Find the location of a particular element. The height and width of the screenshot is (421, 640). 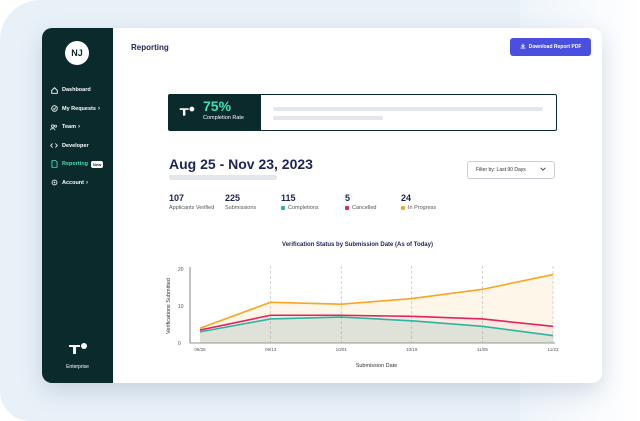

completion-label: Completion Rate is located at coordinates (223, 118).